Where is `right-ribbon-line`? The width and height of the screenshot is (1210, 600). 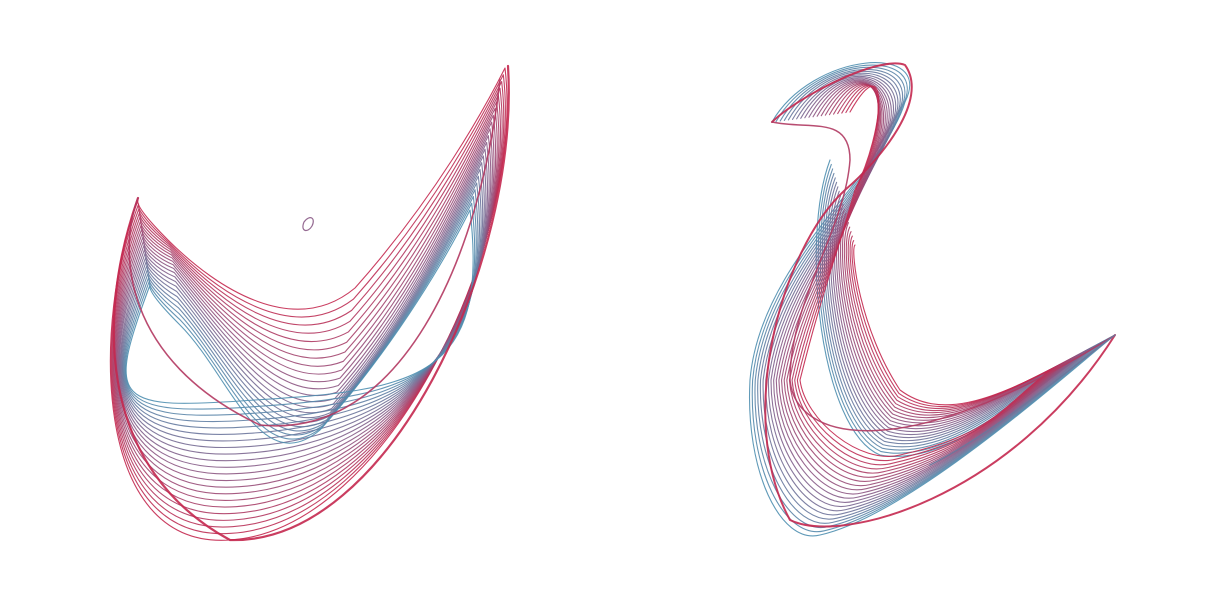
right-ribbon-line is located at coordinates (925, 271).